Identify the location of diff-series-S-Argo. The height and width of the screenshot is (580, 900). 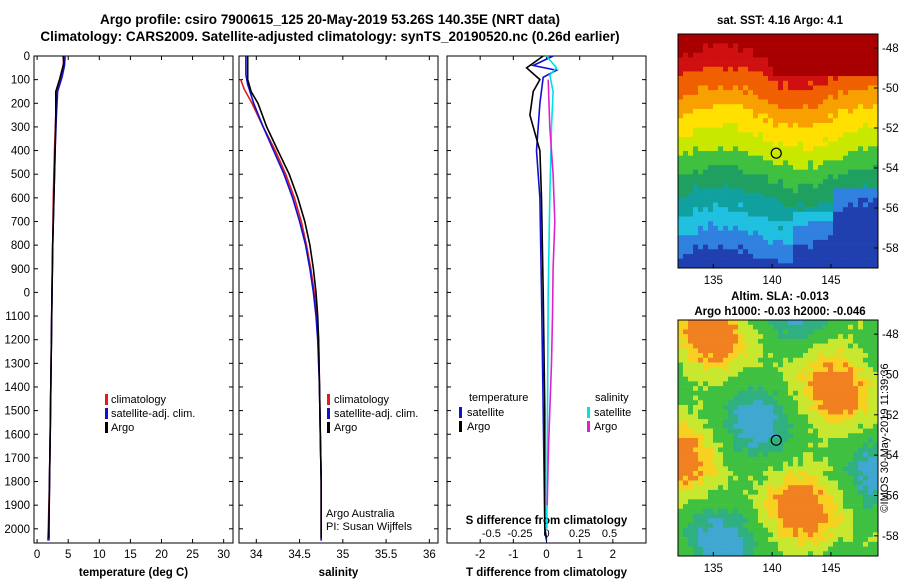
(551, 292).